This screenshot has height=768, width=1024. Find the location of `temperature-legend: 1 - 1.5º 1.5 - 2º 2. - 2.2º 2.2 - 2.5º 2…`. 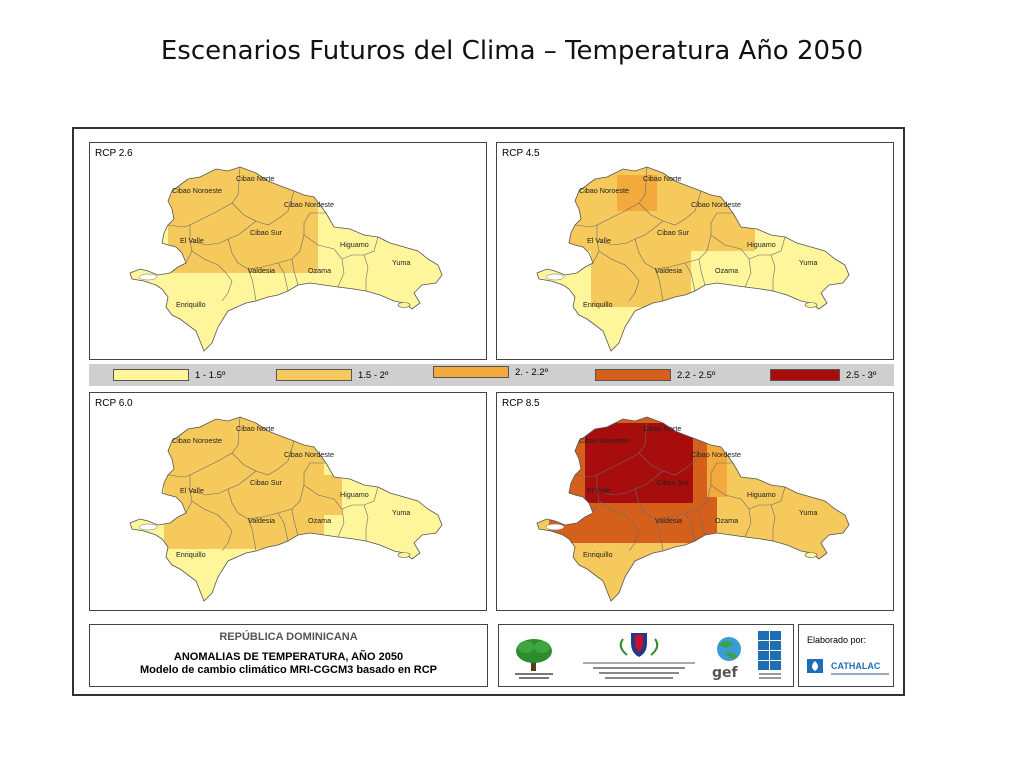

temperature-legend: 1 - 1.5º 1.5 - 2º 2. - 2.2º 2.2 - 2.5º 2… is located at coordinates (491, 375).